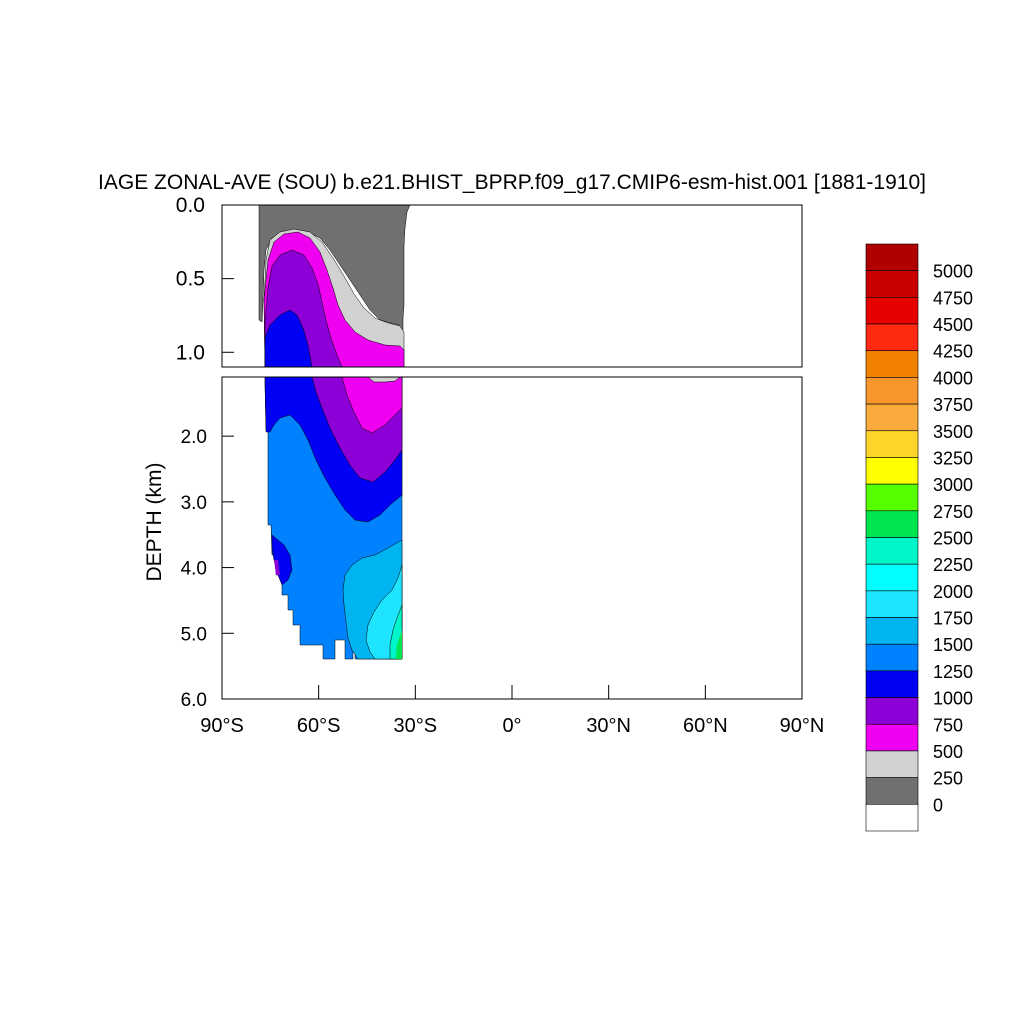 The width and height of the screenshot is (1024, 1024). What do you see at coordinates (194, 634) in the screenshot?
I see `y-tick-label-lower: 5.0` at bounding box center [194, 634].